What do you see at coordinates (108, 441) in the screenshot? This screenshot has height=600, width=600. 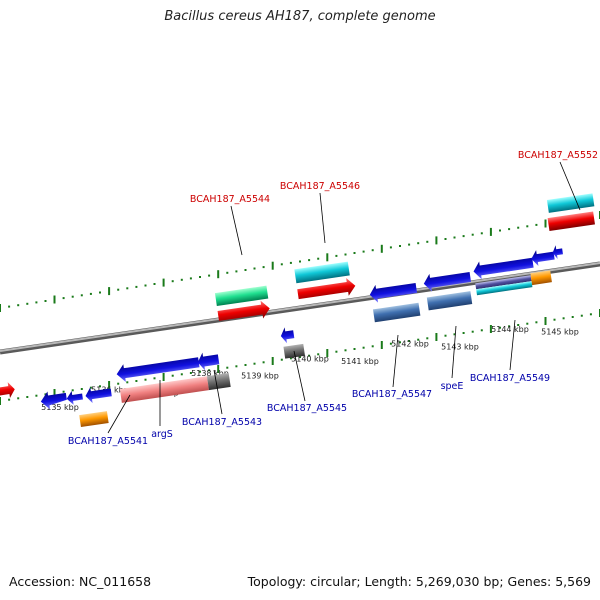 I see `gene-label: BCAH187_A5541` at bounding box center [108, 441].